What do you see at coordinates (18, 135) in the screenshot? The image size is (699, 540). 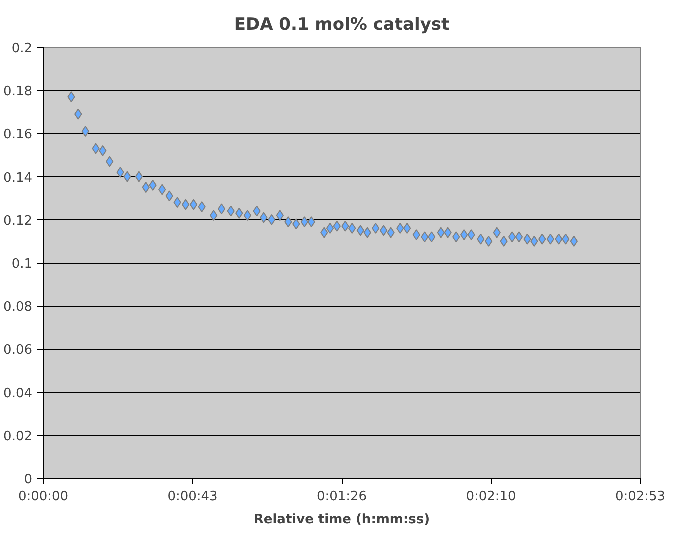 I see `y-tick-label: 0.16` at bounding box center [18, 135].